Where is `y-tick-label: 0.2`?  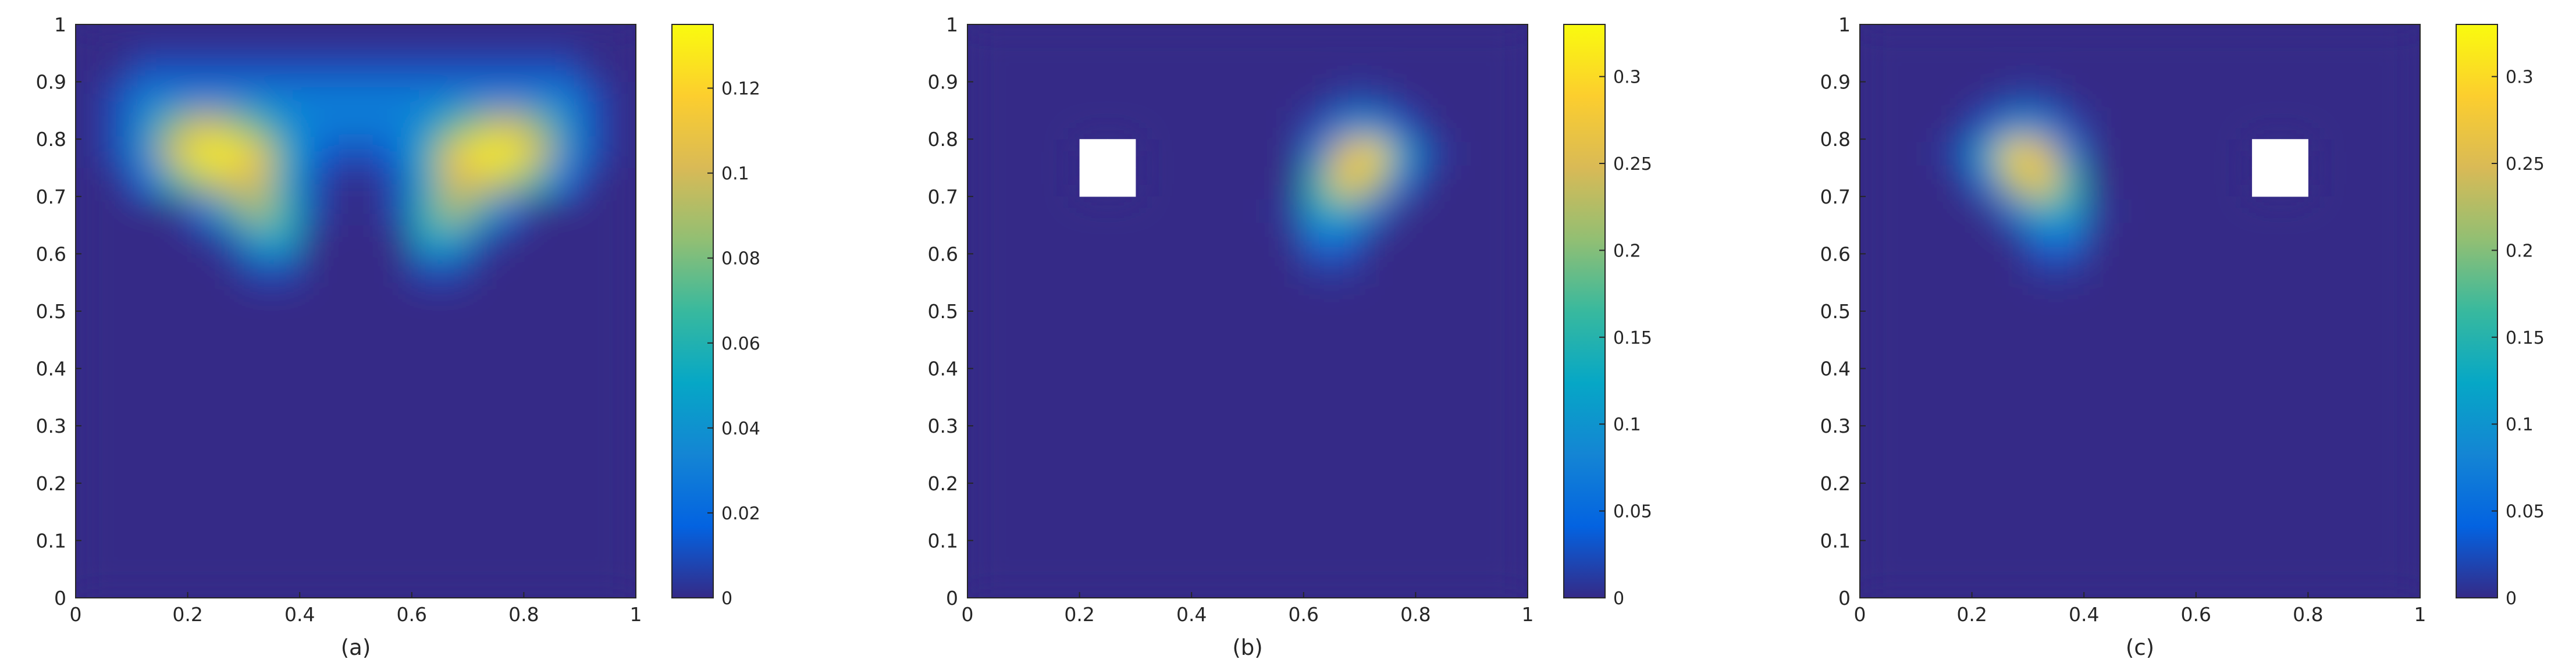 y-tick-label: 0.2 is located at coordinates (1835, 484).